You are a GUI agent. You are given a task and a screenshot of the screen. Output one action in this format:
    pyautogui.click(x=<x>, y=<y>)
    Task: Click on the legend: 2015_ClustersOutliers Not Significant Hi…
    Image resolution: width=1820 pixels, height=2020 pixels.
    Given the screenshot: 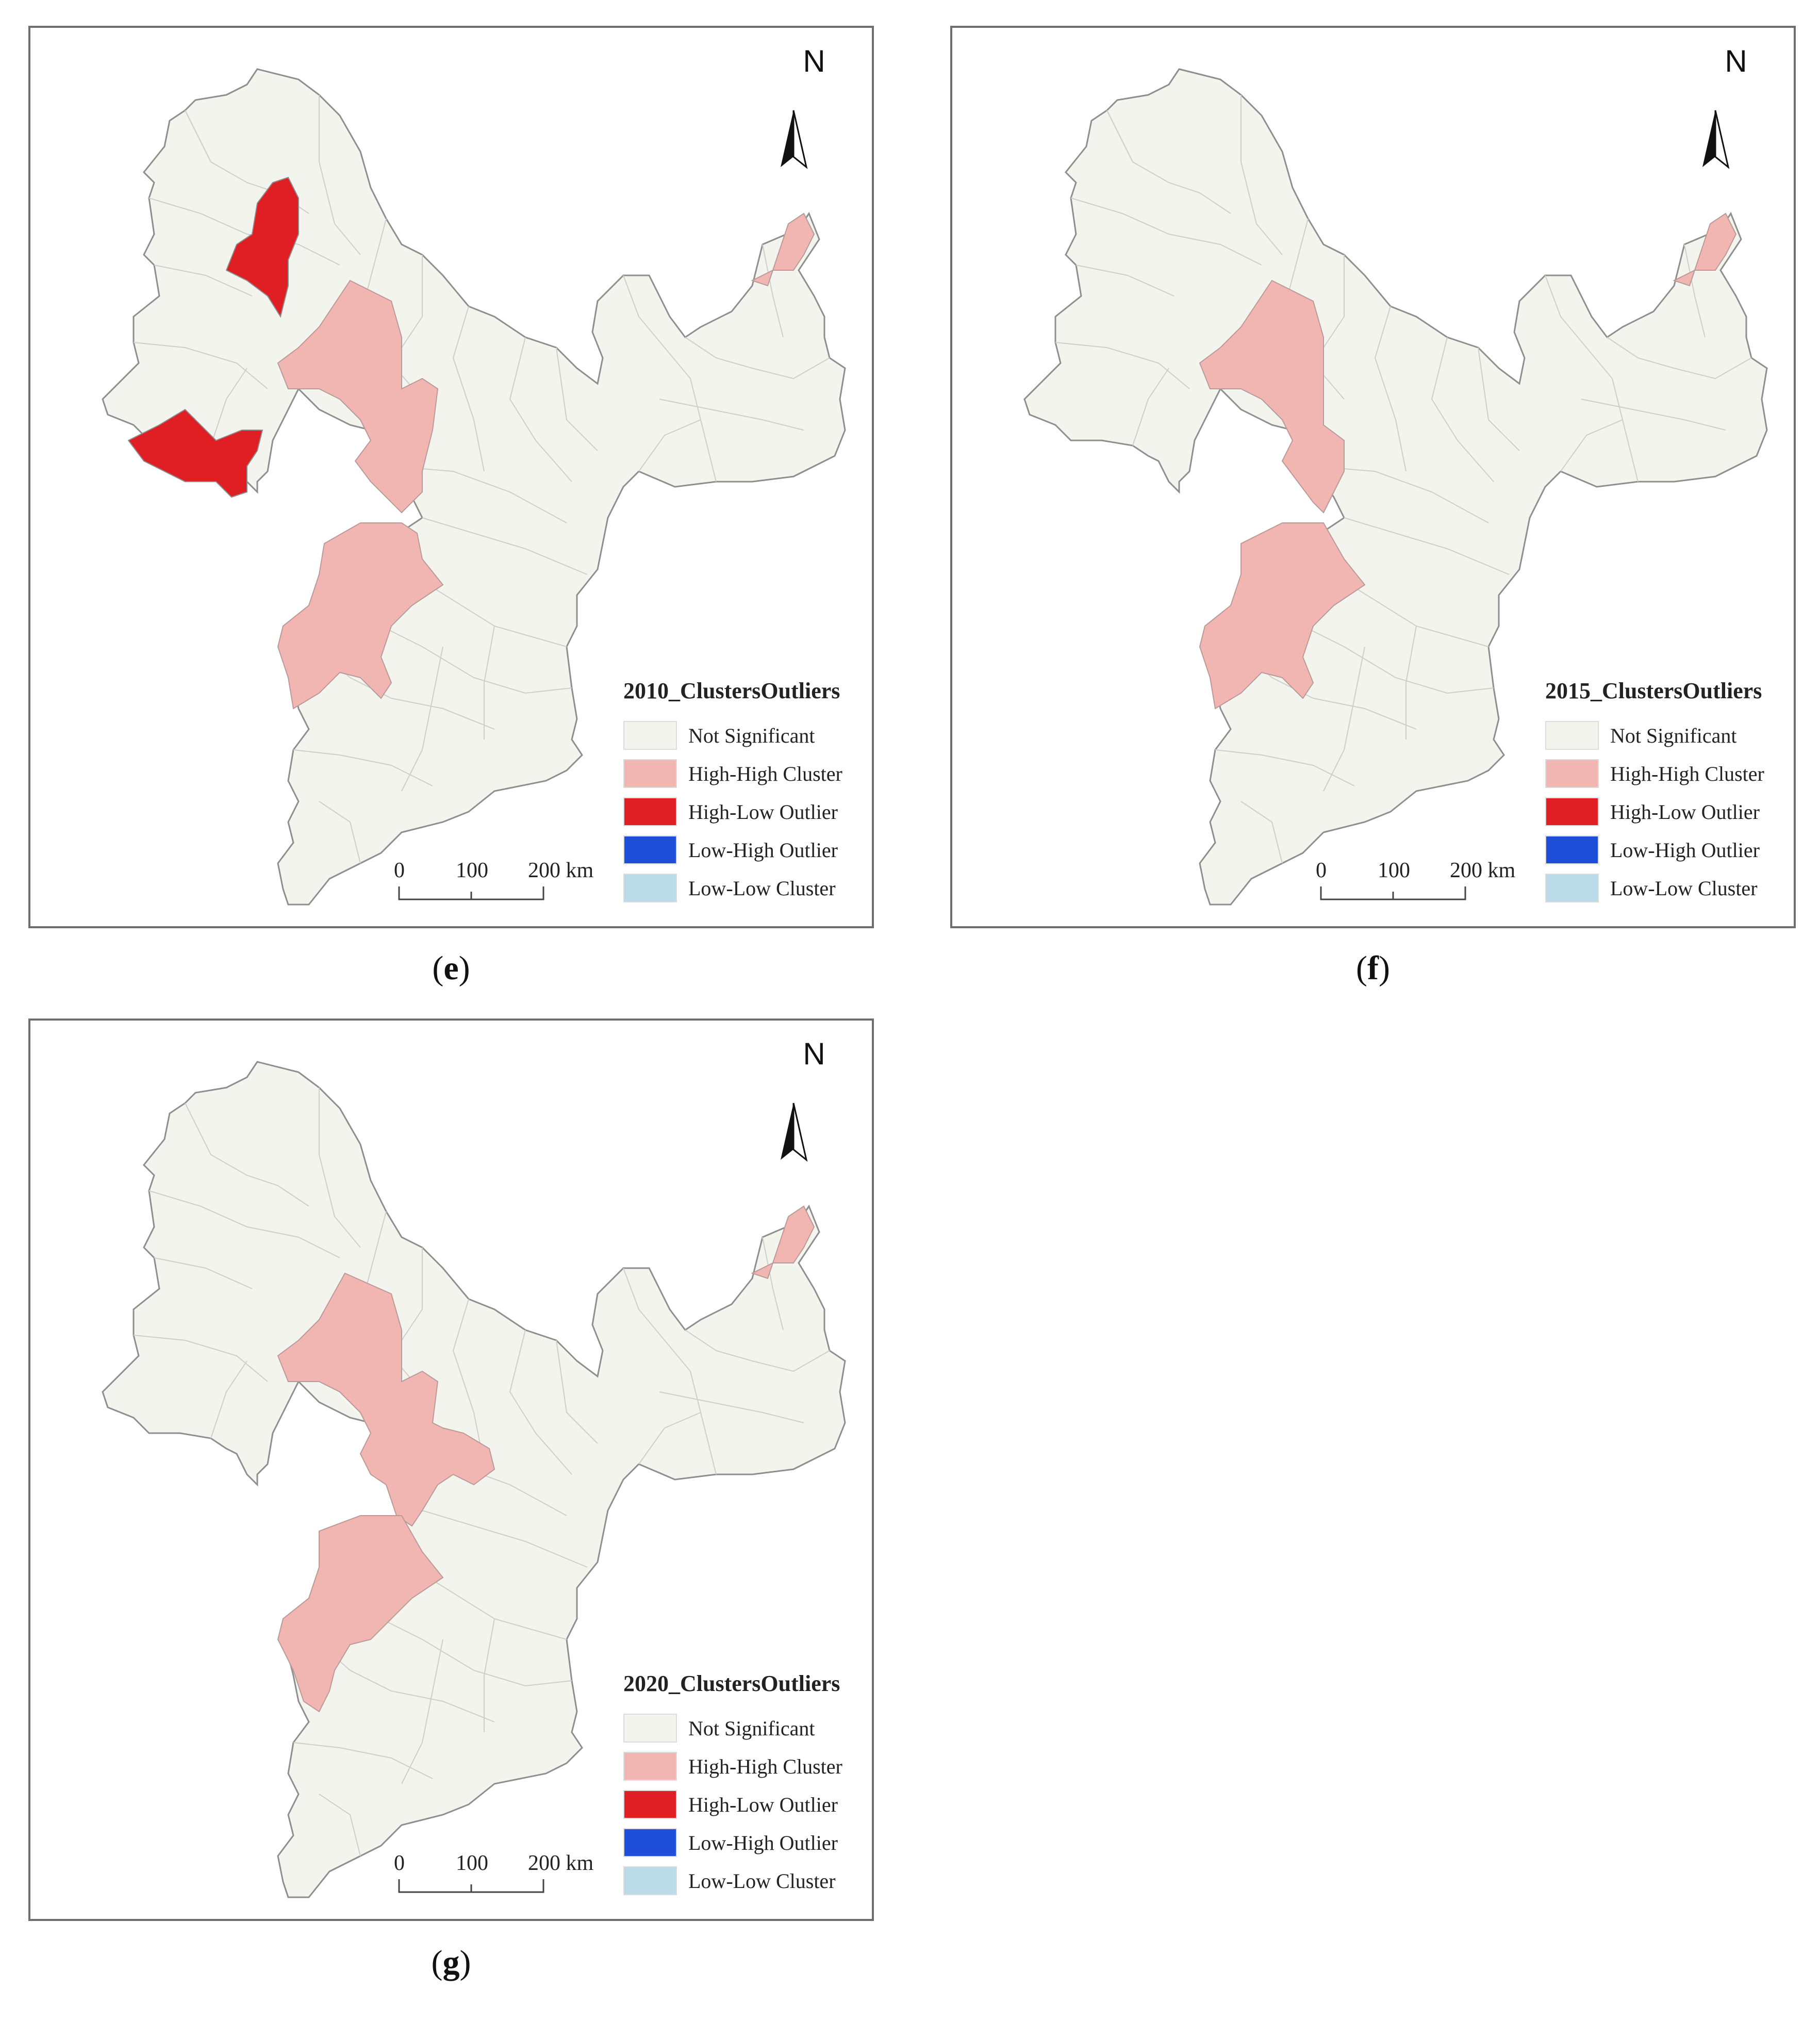 What is the action you would take?
    pyautogui.click(x=1666, y=792)
    